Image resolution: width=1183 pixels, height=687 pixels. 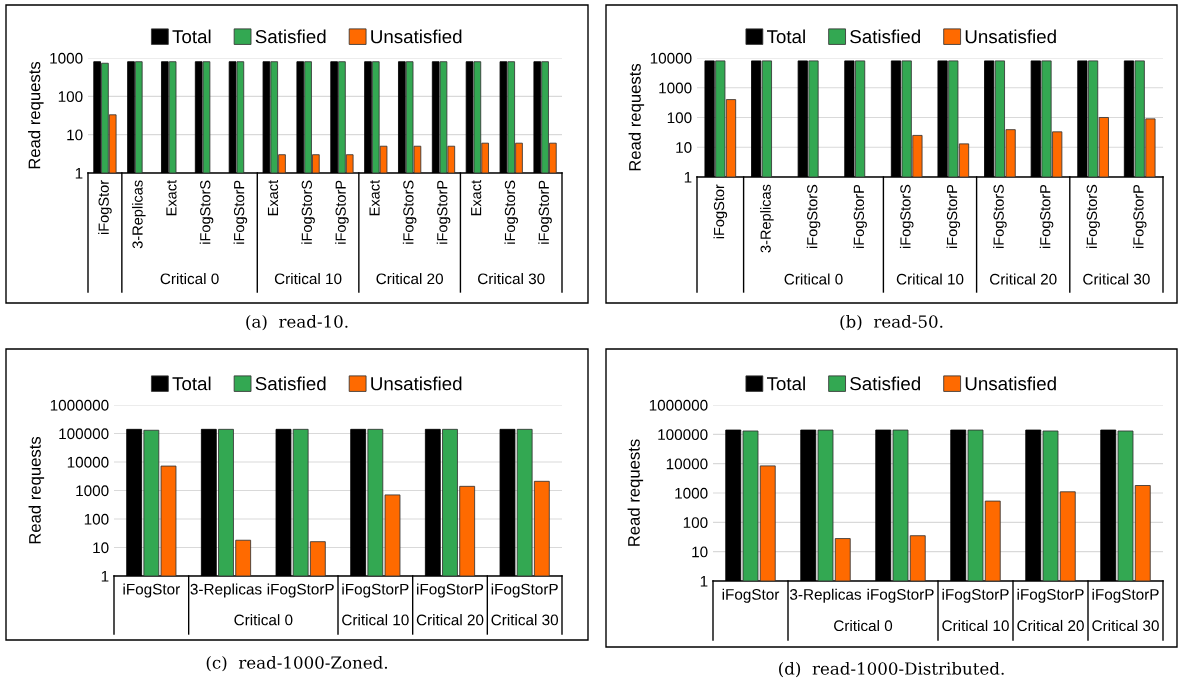 What do you see at coordinates (297, 322) in the screenshot?
I see `text: (a) read-10.` at bounding box center [297, 322].